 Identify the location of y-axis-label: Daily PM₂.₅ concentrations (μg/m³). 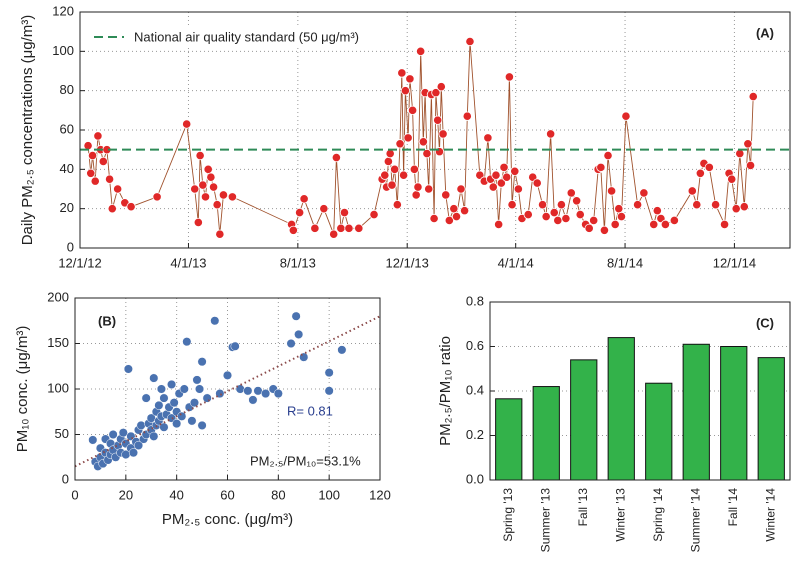
(27, 130).